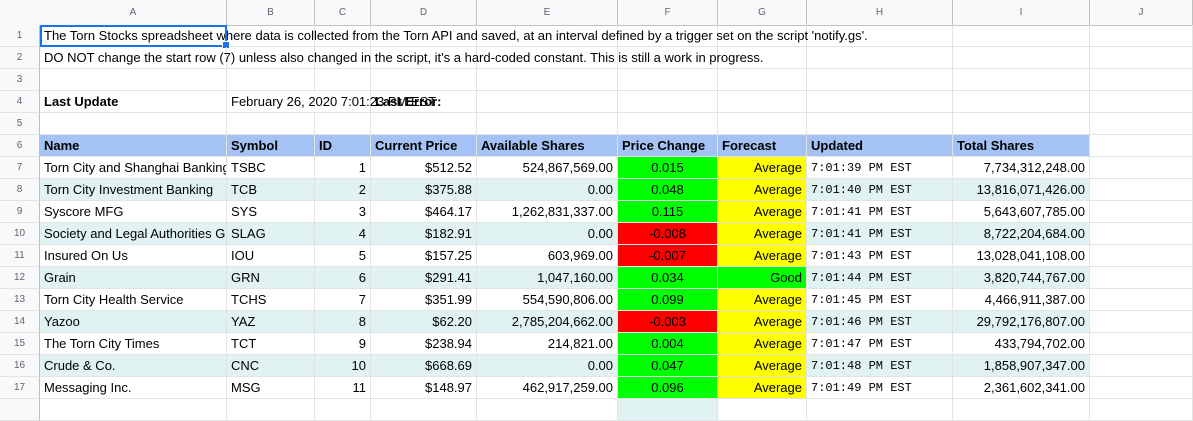  Describe the element at coordinates (880, 12) in the screenshot. I see `column-header-h: H` at that location.